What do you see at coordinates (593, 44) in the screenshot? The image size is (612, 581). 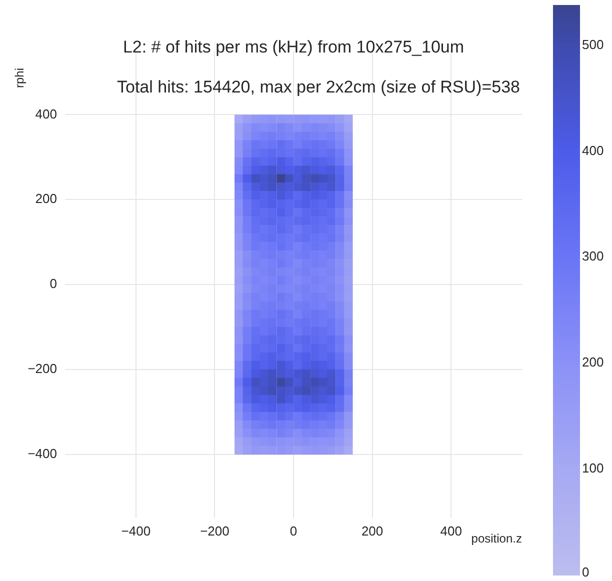 I see `color-bar-label: 500` at bounding box center [593, 44].